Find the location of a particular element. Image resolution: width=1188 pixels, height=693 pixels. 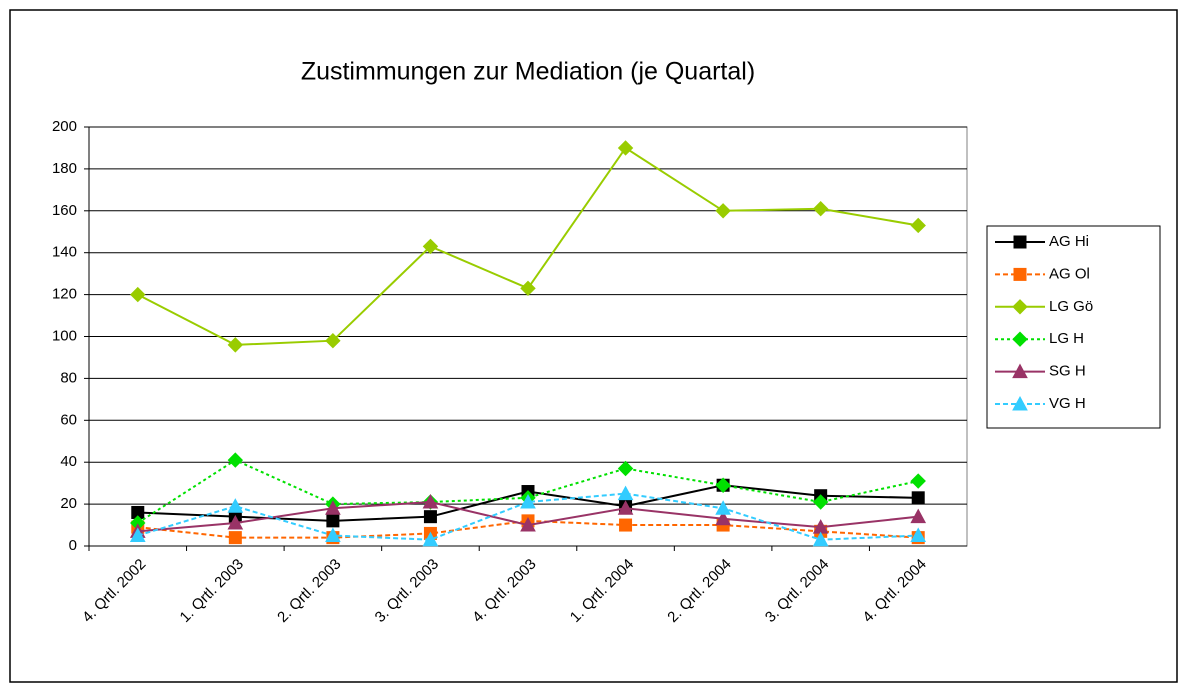

chart-title: Zustimmungen zur Mediation (je Quartal) is located at coordinates (528, 72).